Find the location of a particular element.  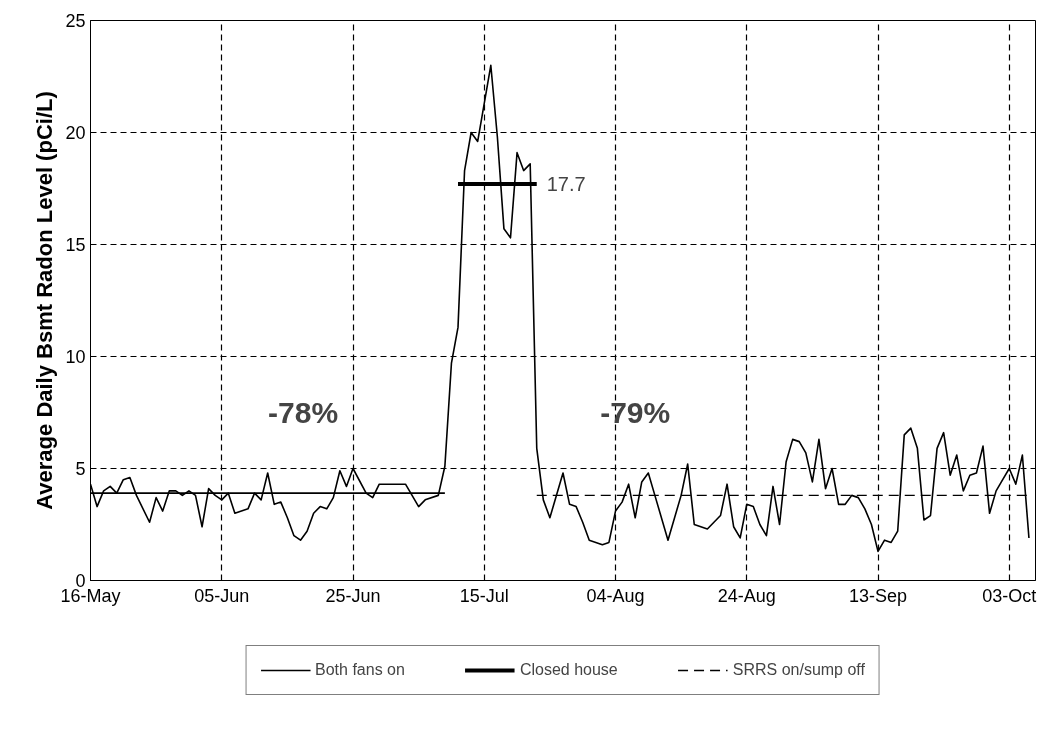

legend-label: Closed house is located at coordinates (568, 670).